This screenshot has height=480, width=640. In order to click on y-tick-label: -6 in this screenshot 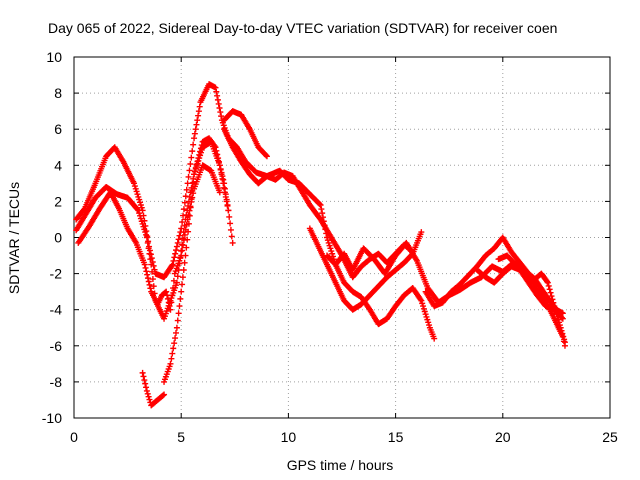, I will do `click(56, 346)`.